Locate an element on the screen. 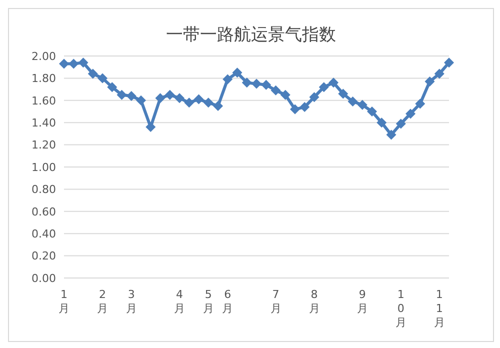 This screenshot has height=348, width=500. x-tick-label: 2月 is located at coordinates (102, 301).